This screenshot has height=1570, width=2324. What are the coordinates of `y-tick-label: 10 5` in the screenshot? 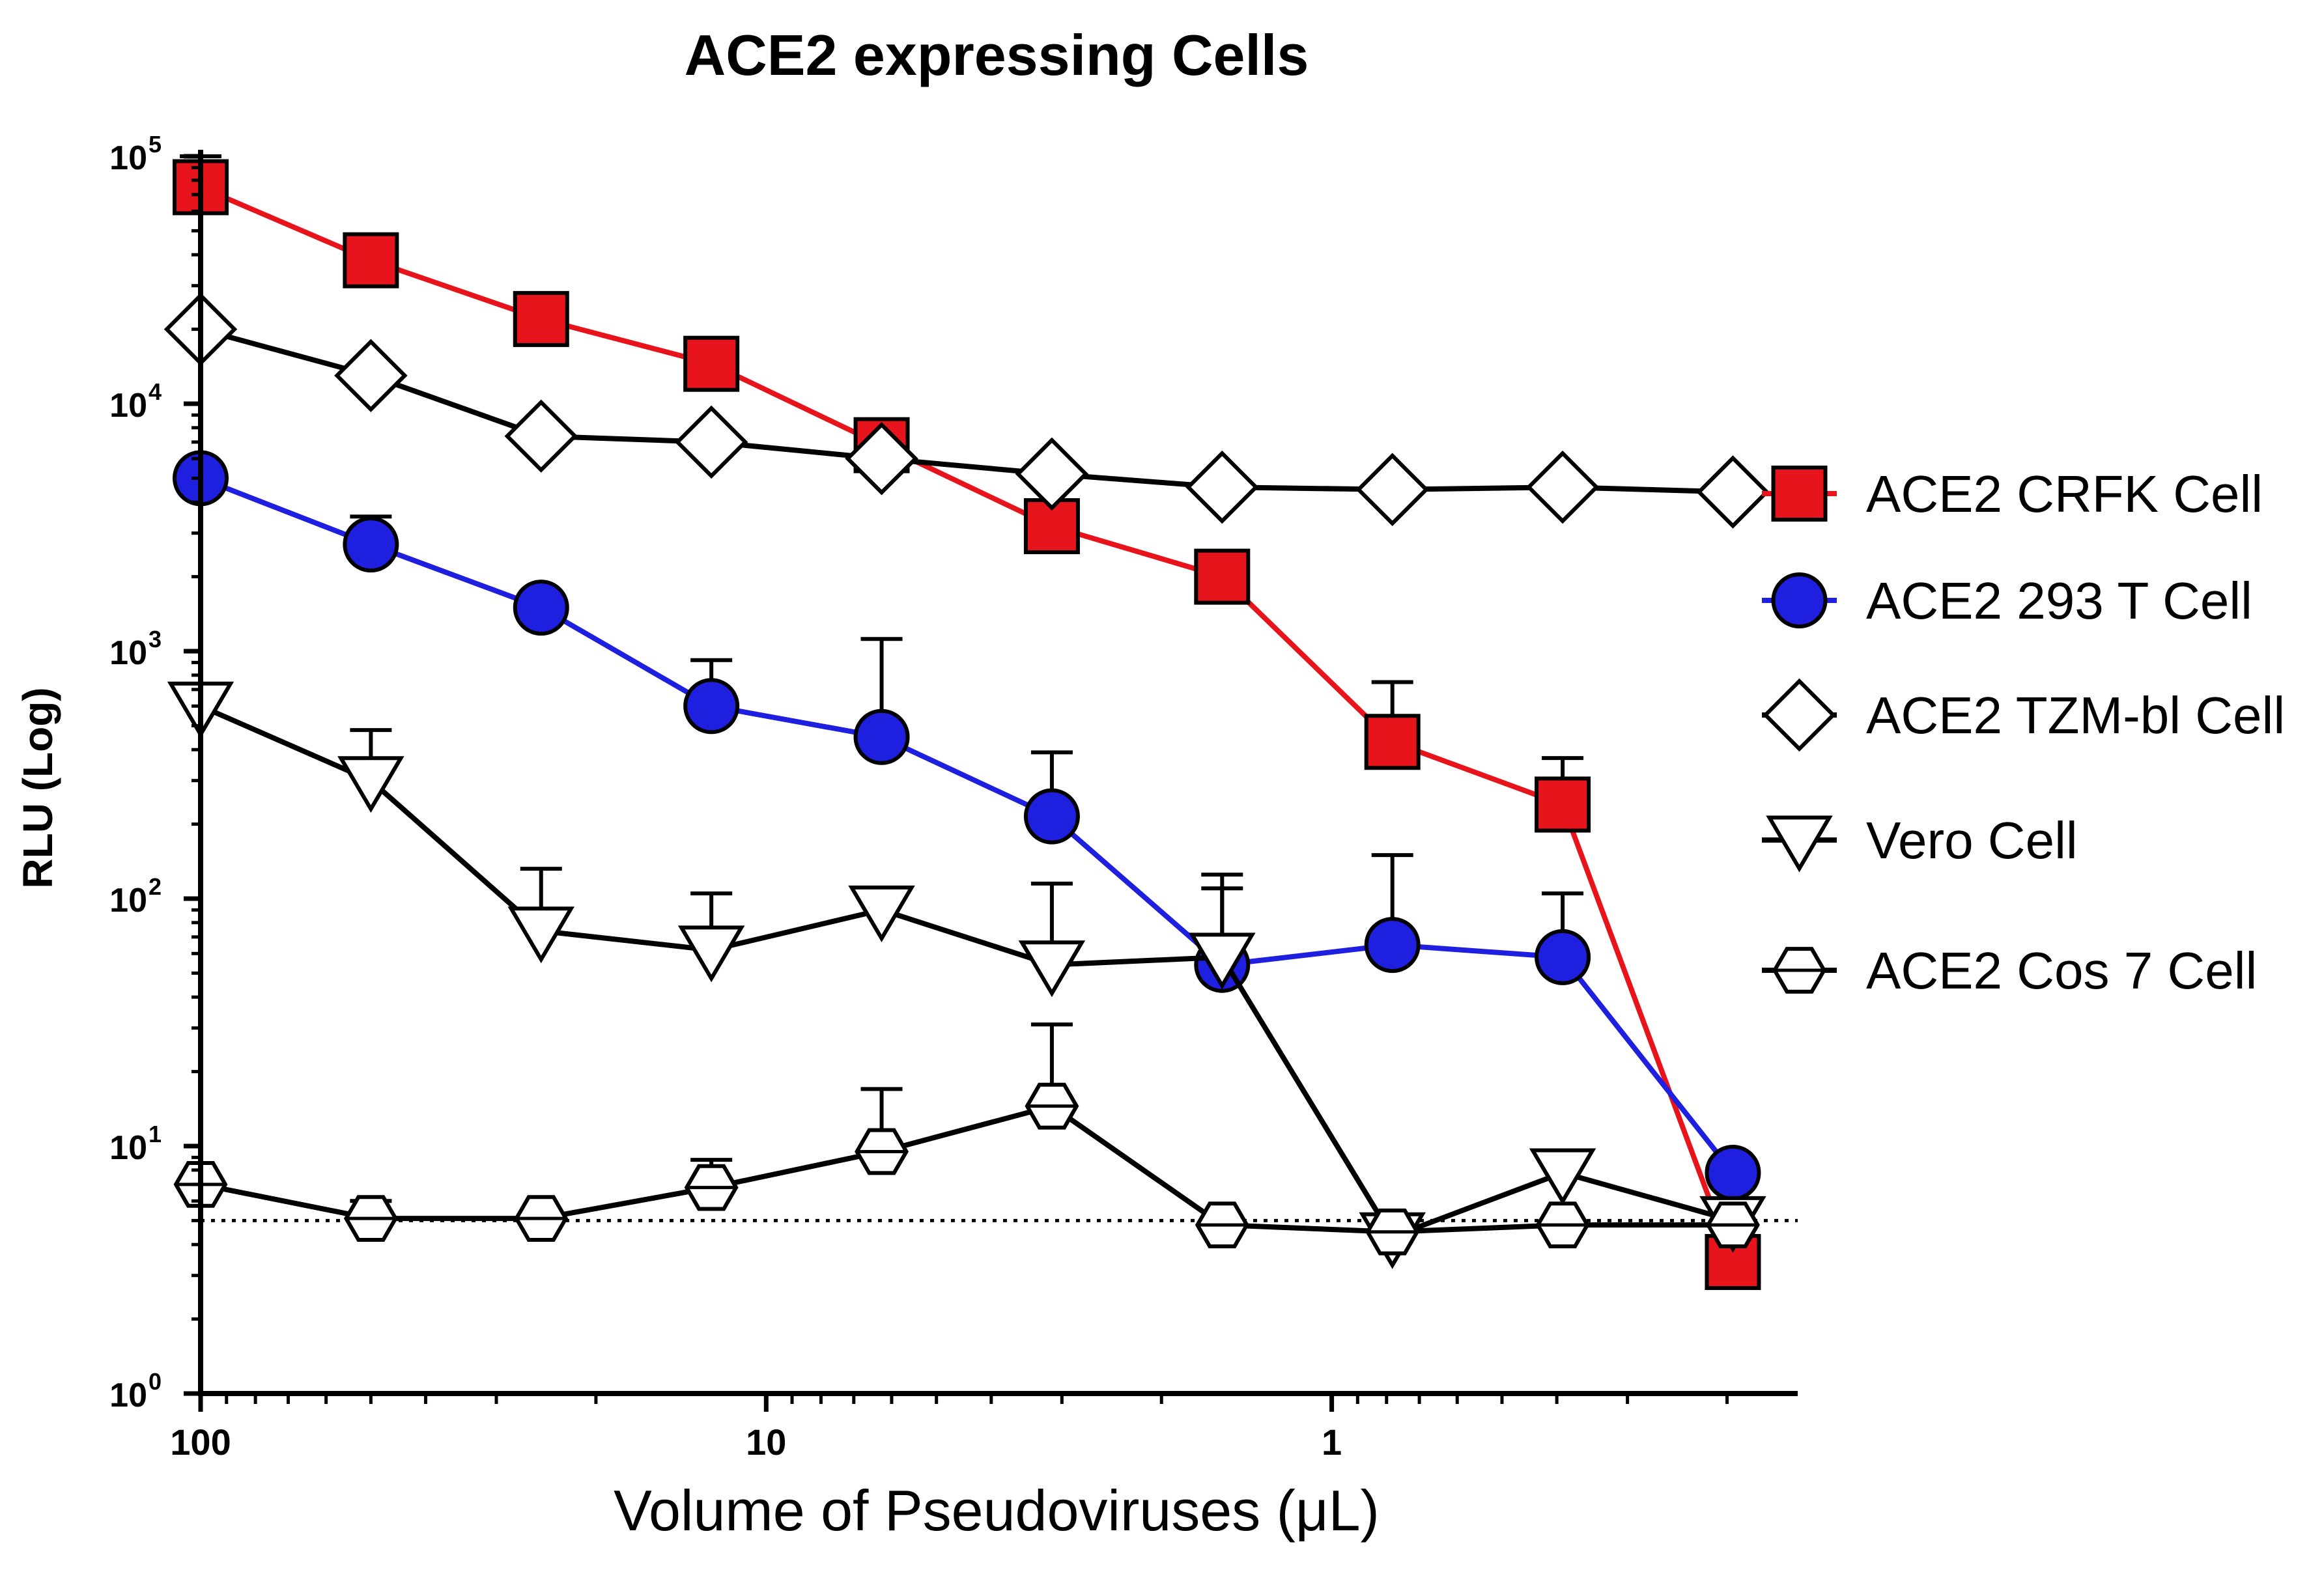 It's located at (135, 154).